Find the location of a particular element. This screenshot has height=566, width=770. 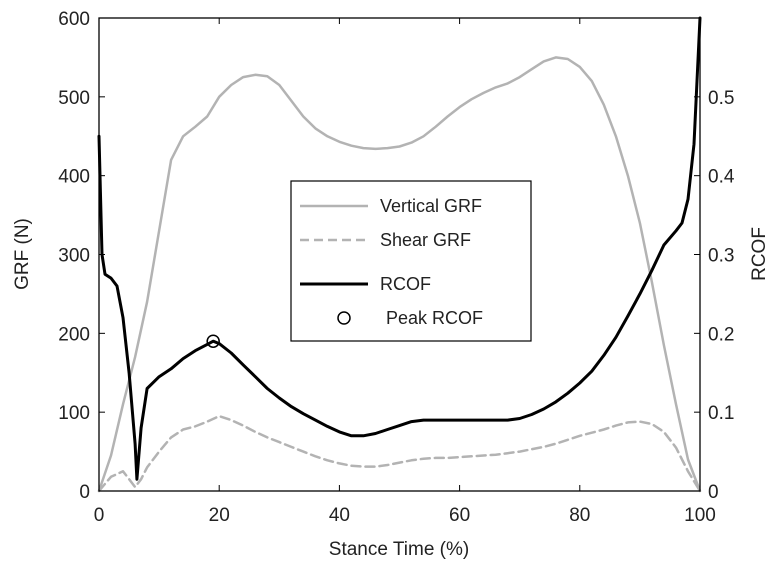

y-tick-label-left: 100 is located at coordinates (74, 413).